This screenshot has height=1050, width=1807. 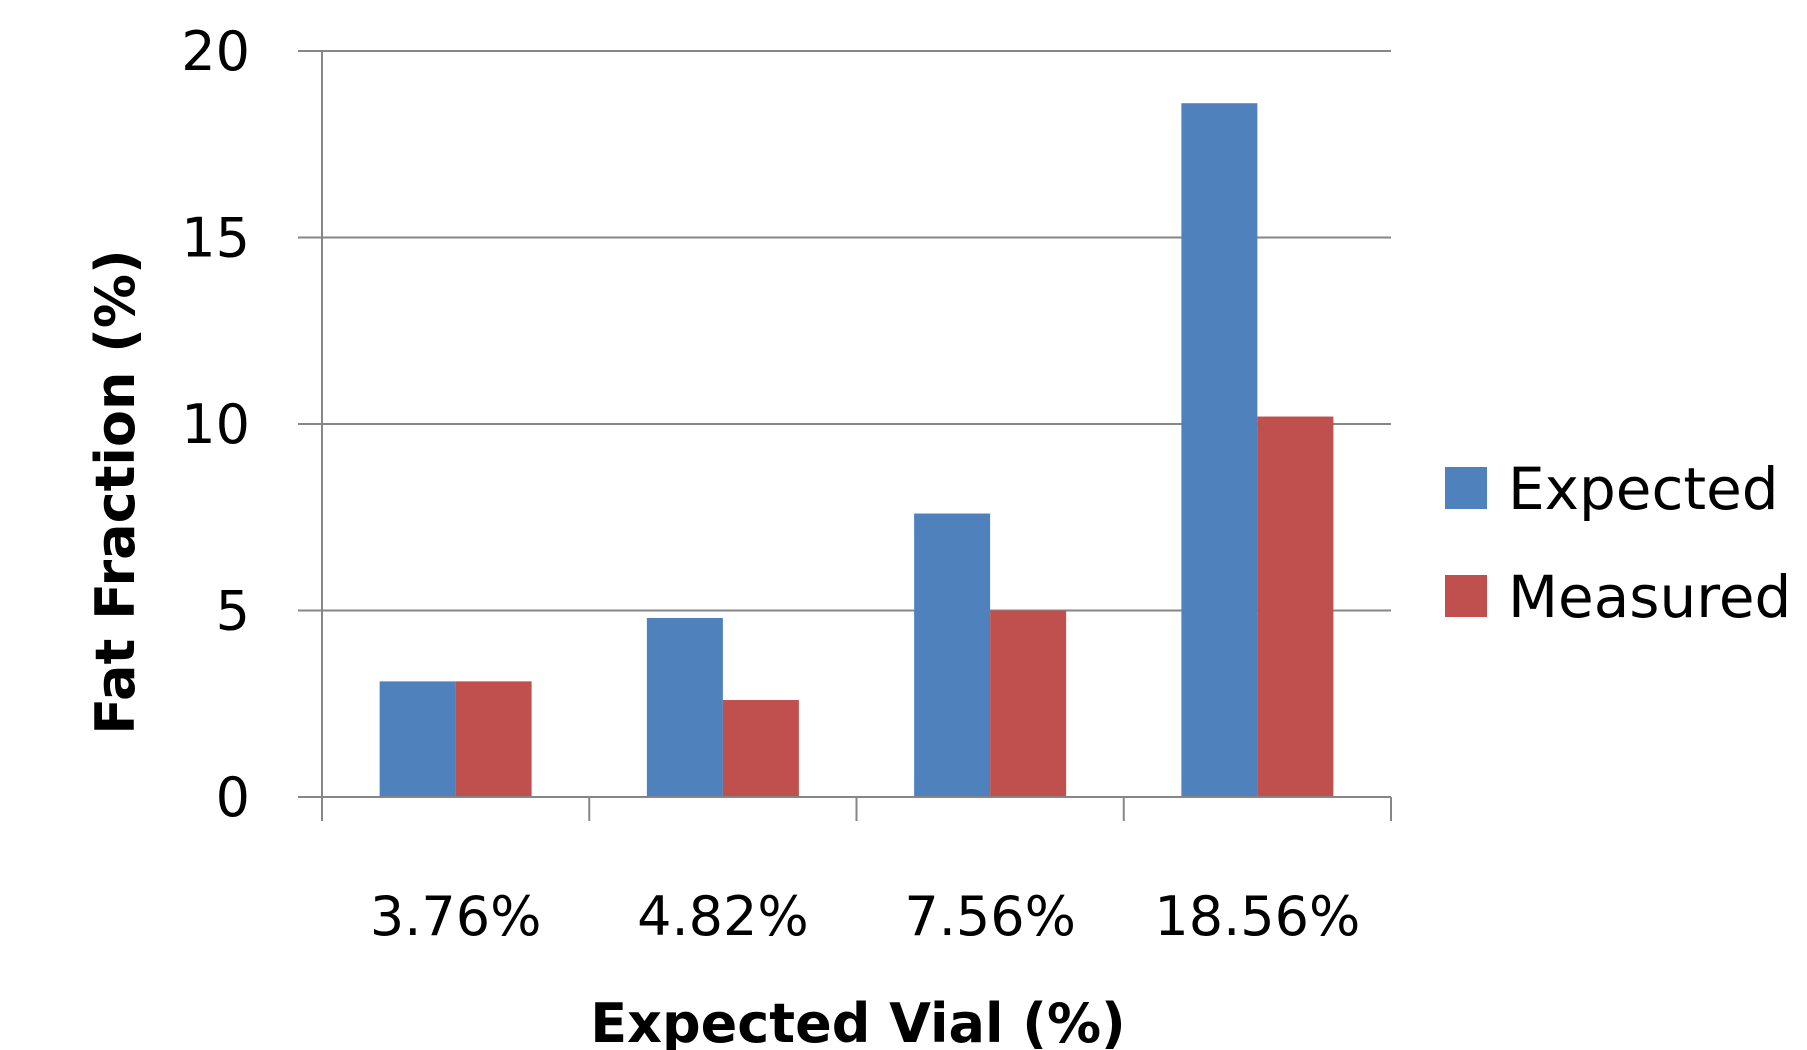 I want to click on y-tick-label: 10, so click(x=215, y=424).